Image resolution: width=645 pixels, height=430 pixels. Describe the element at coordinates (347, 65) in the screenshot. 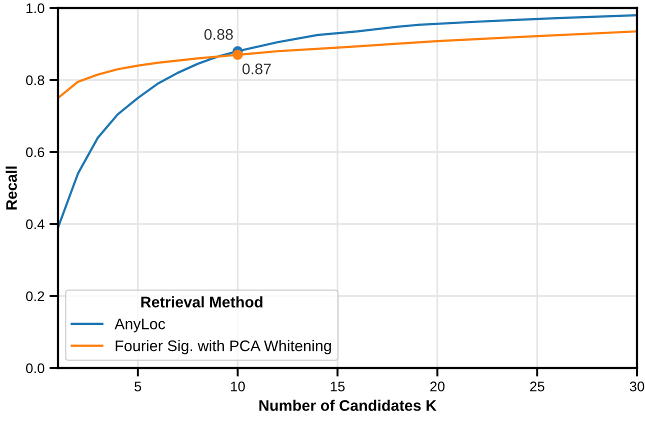

I see `line-series` at that location.